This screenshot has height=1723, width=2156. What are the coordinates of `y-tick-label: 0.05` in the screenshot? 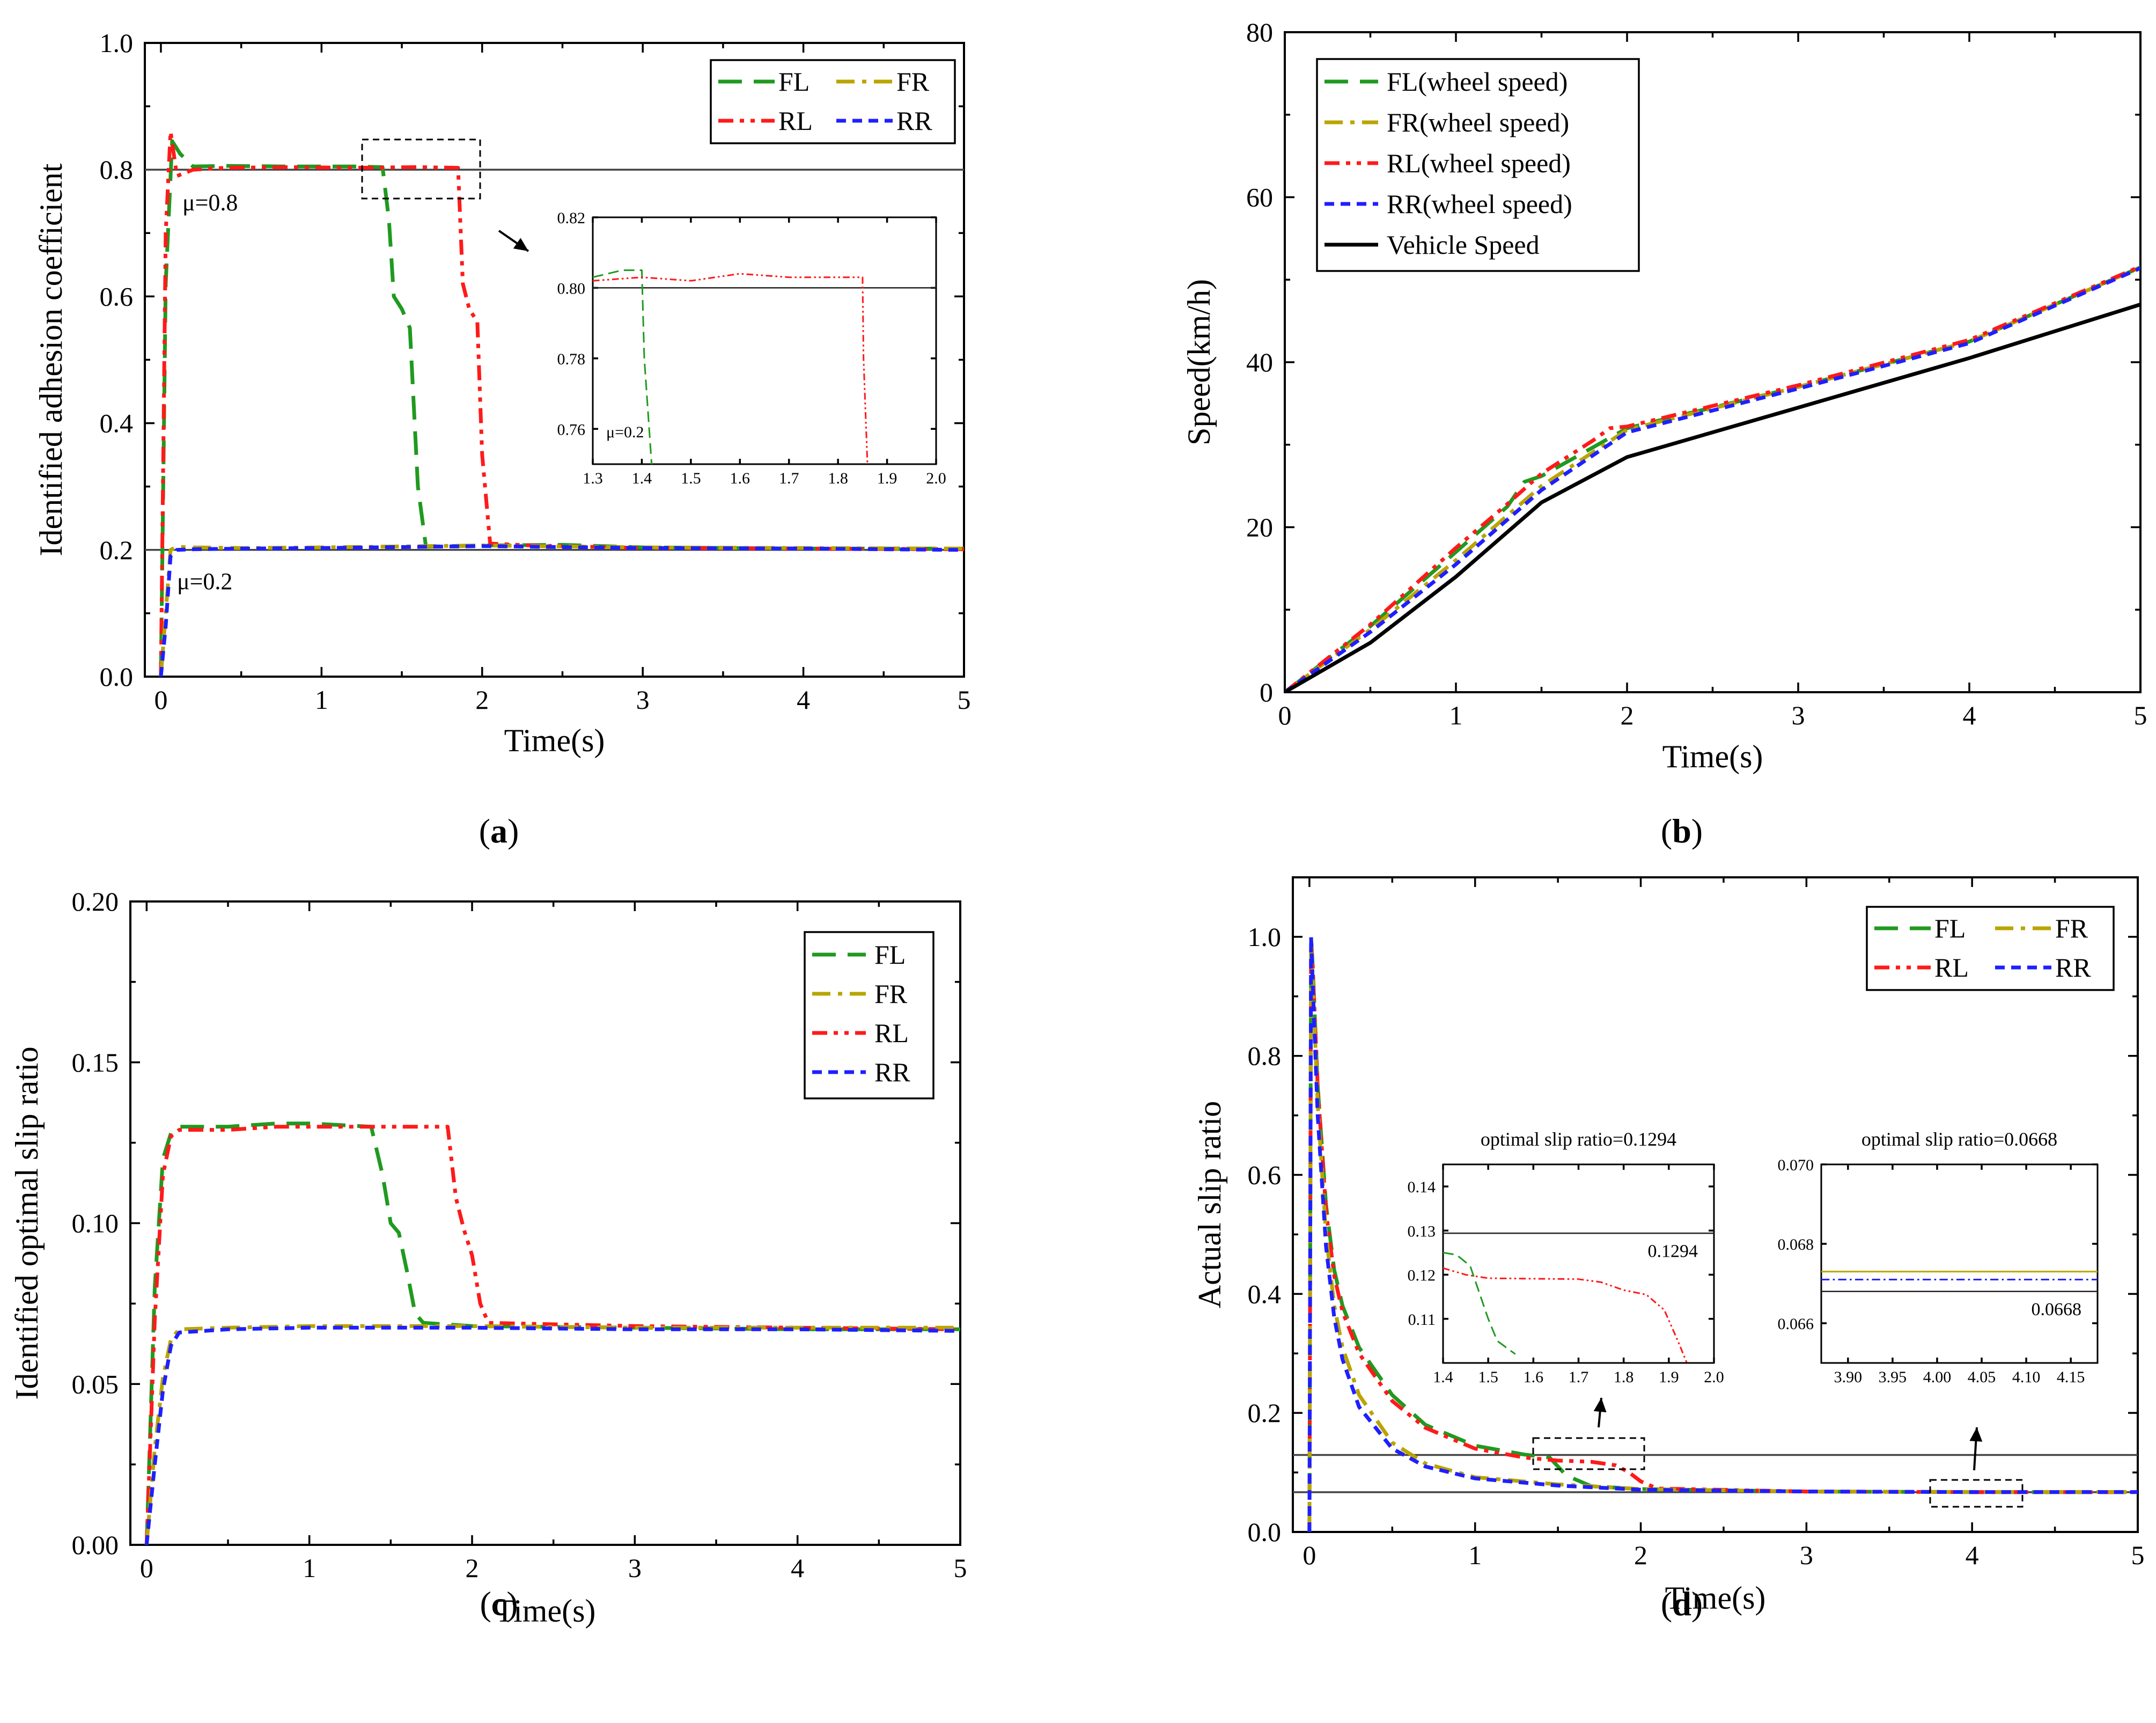 It's located at (95, 1384).